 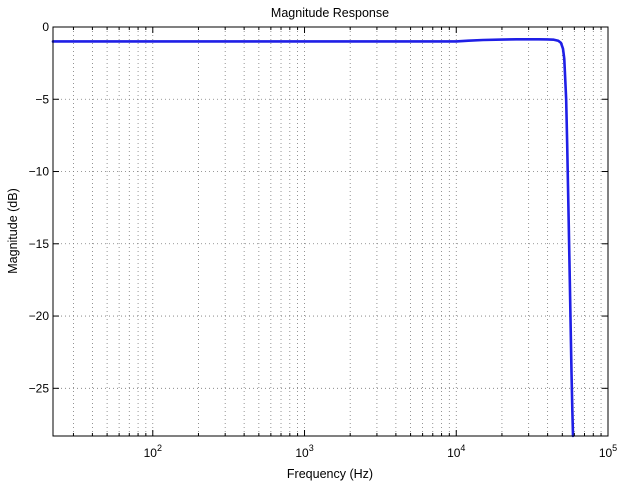 I want to click on x-tick-label: 10⁵, so click(x=608, y=451).